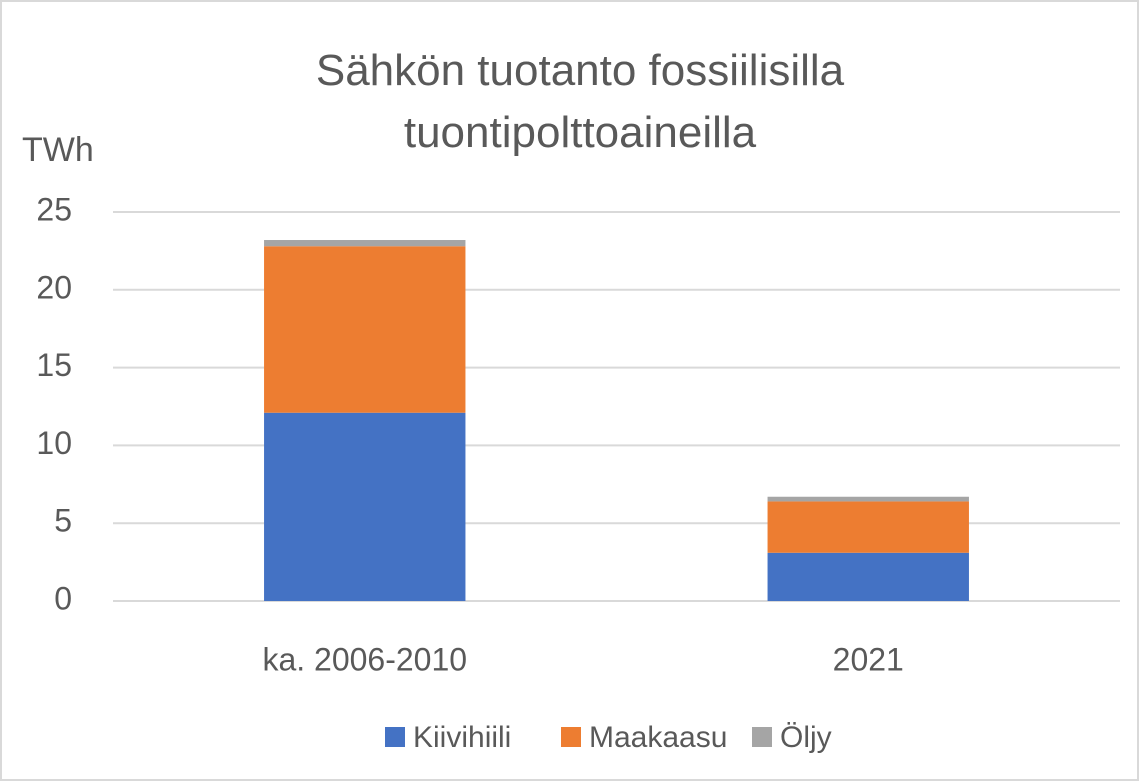  I want to click on legend-label: Kiivihiili, so click(462, 737).